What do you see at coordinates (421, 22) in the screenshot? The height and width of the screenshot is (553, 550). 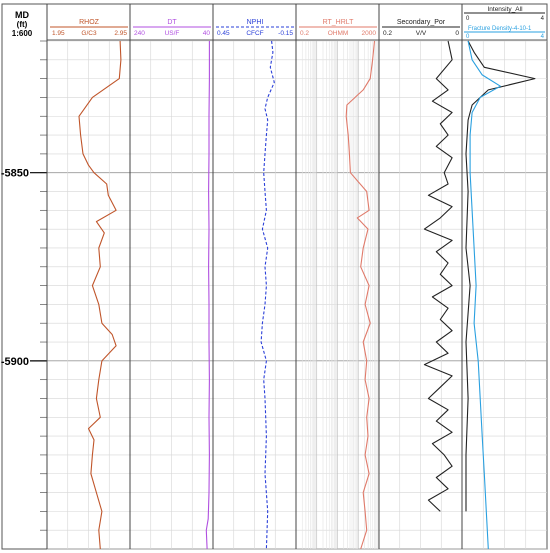 I see `track-name-secpor: Secondary_Por` at bounding box center [421, 22].